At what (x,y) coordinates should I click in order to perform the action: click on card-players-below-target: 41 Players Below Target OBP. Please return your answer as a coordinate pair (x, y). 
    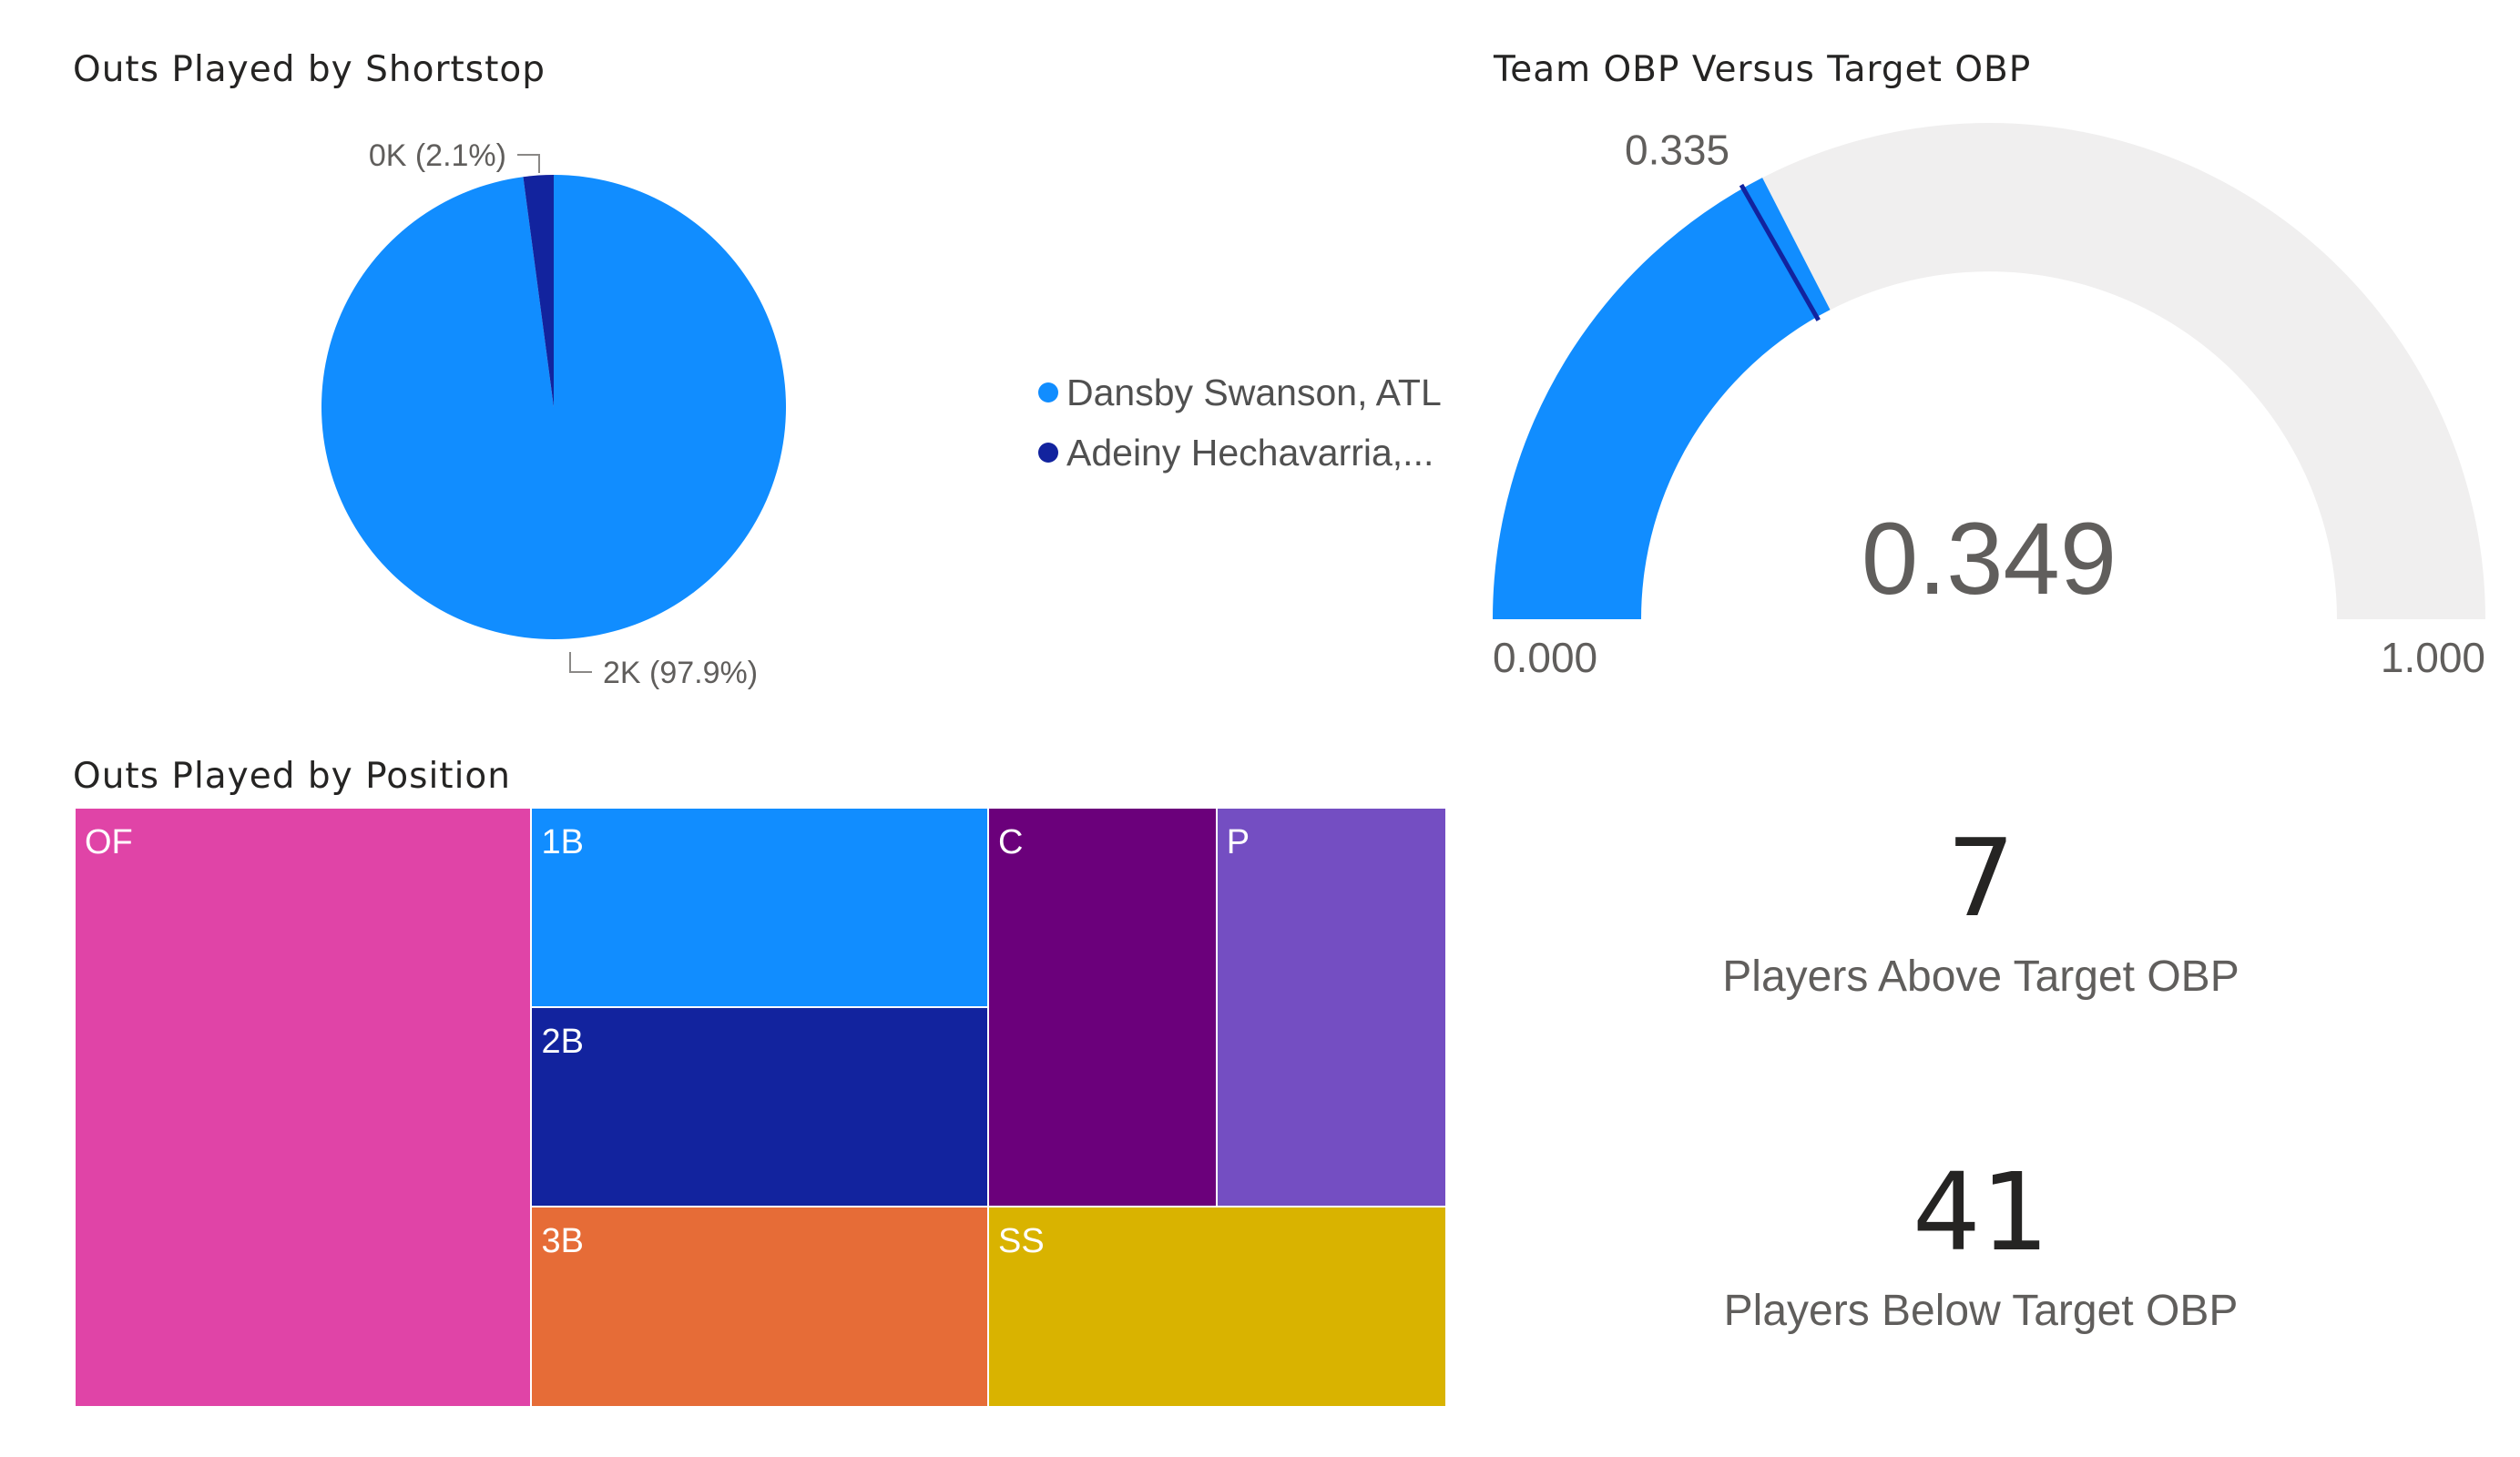
    Looking at the image, I should click on (1981, 1247).